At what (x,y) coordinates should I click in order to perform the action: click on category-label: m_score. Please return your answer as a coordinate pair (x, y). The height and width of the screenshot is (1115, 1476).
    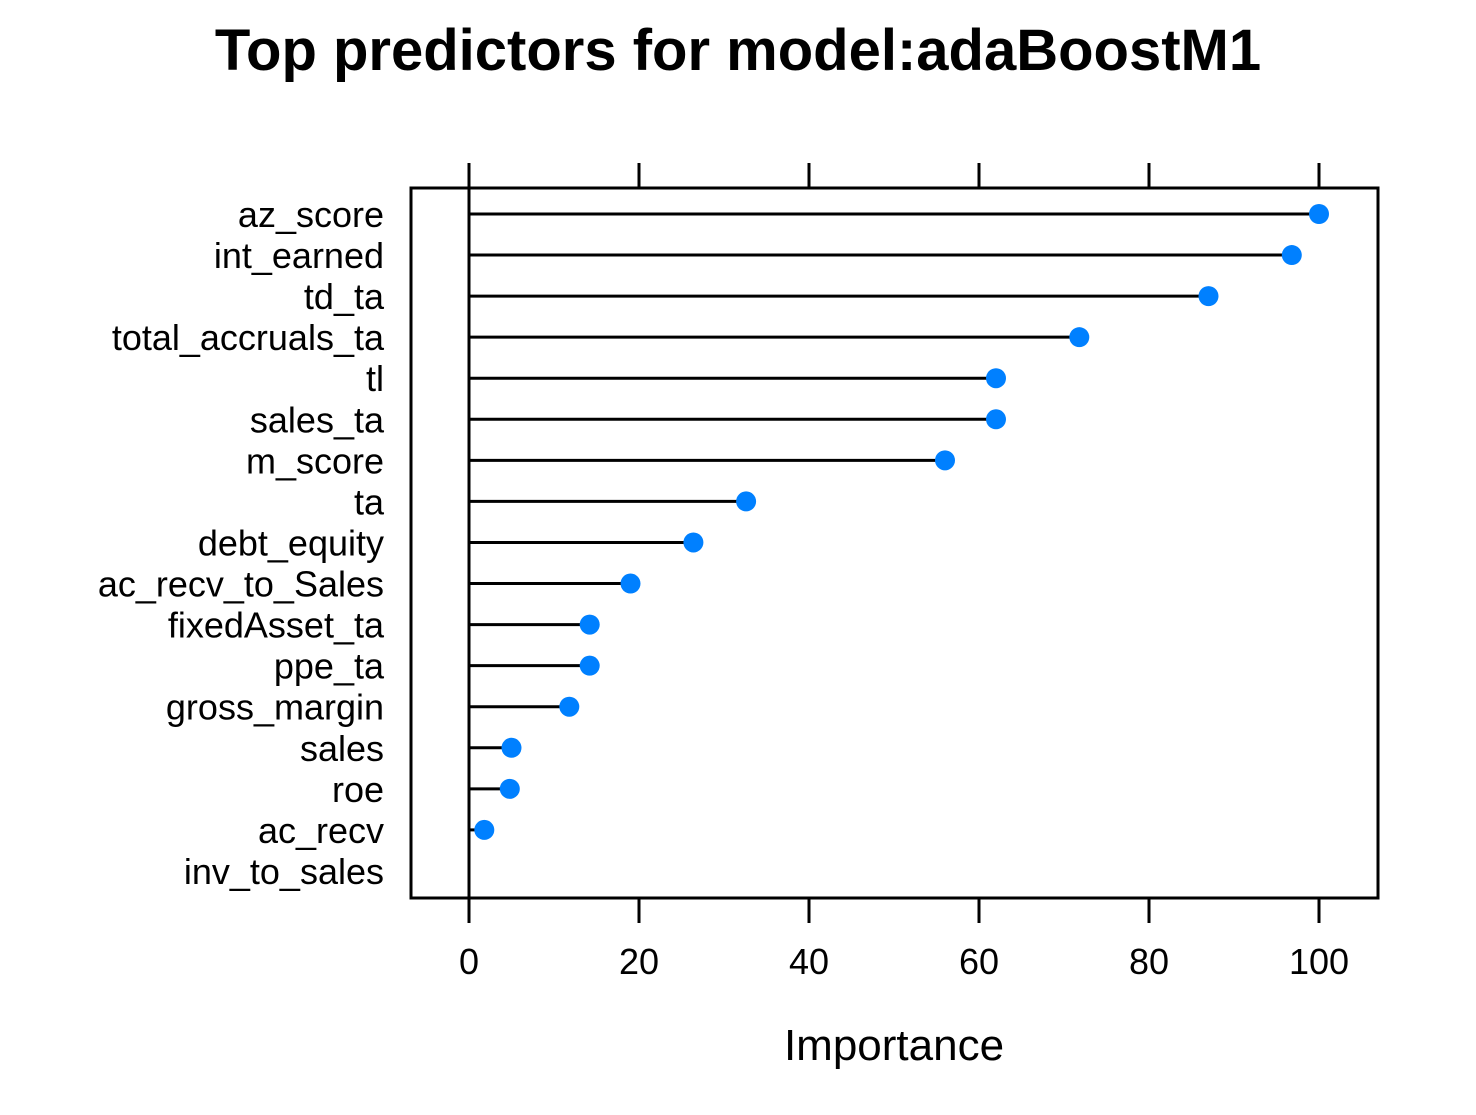
    Looking at the image, I should click on (315, 460).